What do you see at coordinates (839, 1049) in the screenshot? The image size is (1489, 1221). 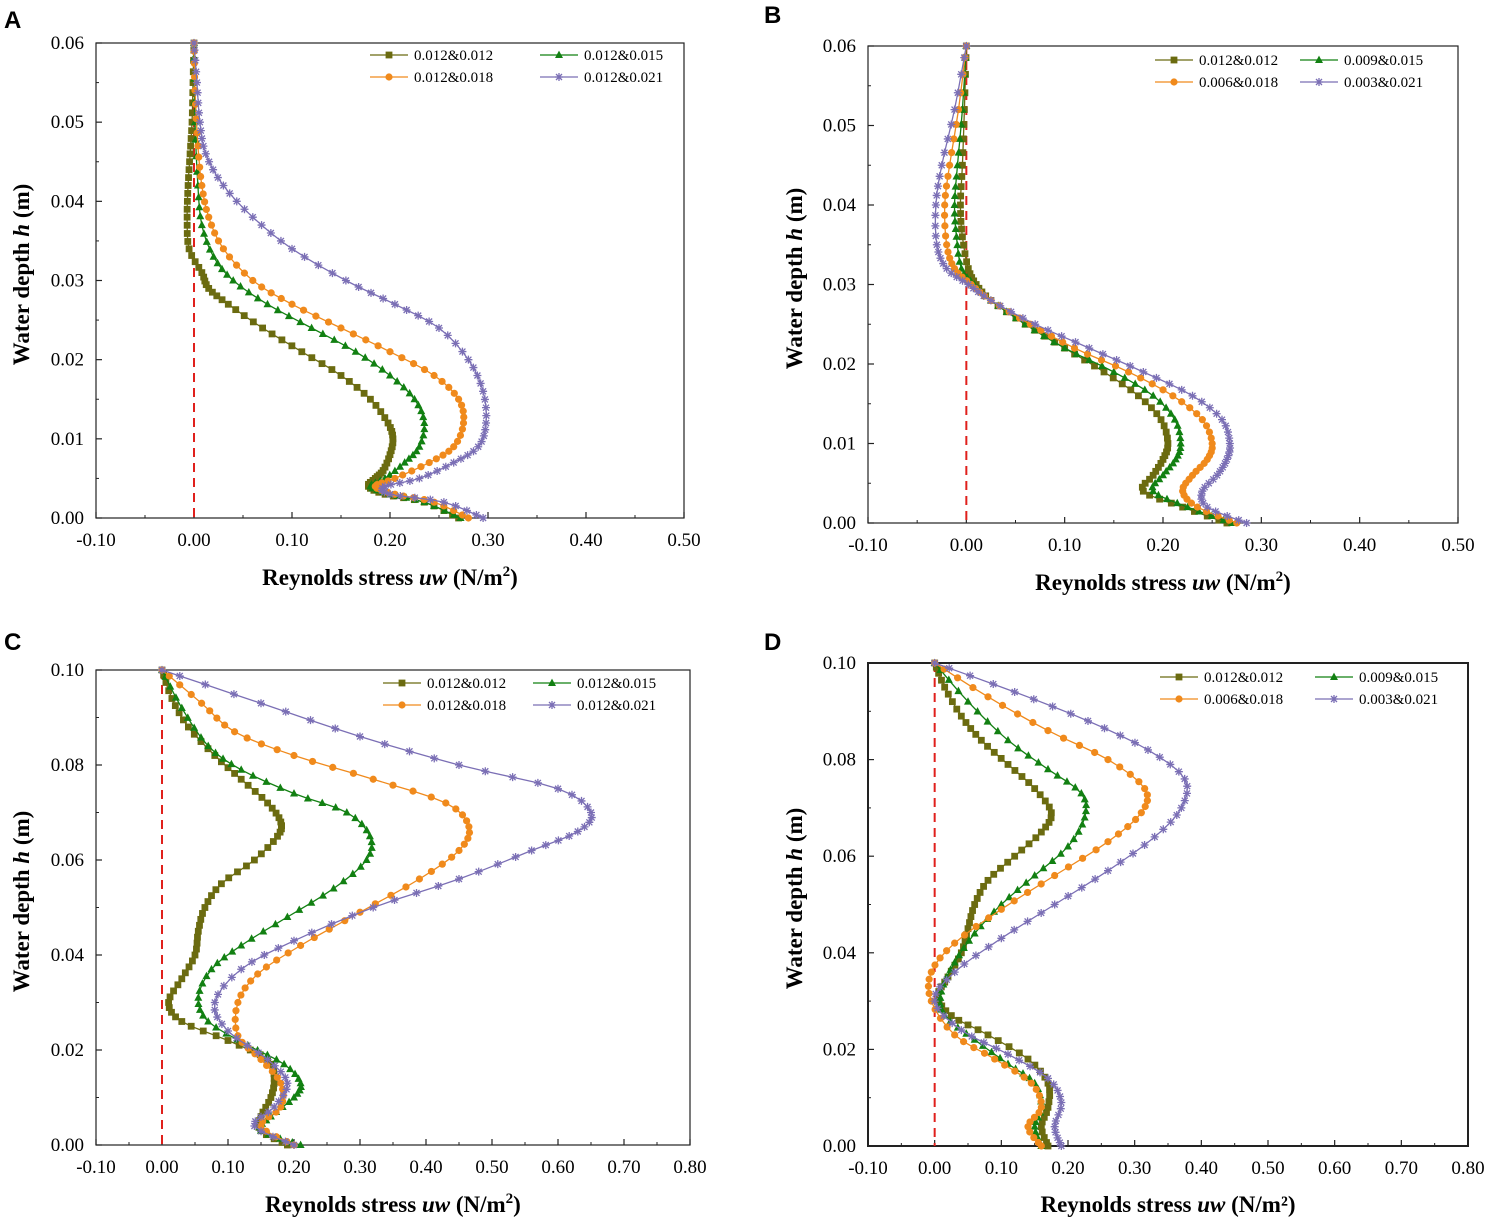 I see `y-tick-label: 0.02` at bounding box center [839, 1049].